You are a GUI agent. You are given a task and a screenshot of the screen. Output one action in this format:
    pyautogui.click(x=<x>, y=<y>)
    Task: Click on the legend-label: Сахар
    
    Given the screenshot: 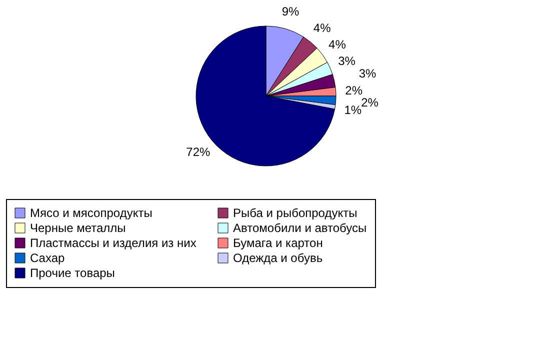 What is the action you would take?
    pyautogui.click(x=48, y=258)
    